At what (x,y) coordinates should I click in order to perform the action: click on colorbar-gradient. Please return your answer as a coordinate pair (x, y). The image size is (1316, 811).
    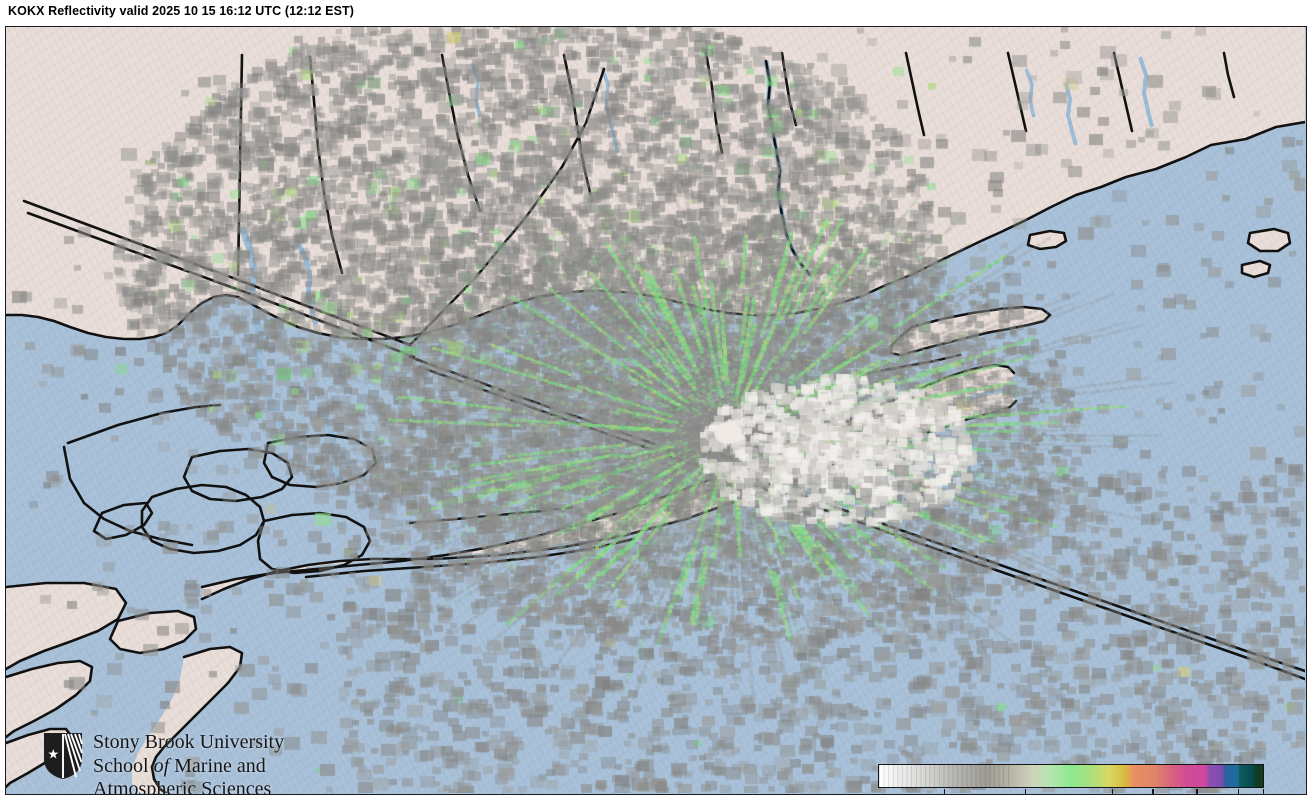
    Looking at the image, I should click on (1071, 776).